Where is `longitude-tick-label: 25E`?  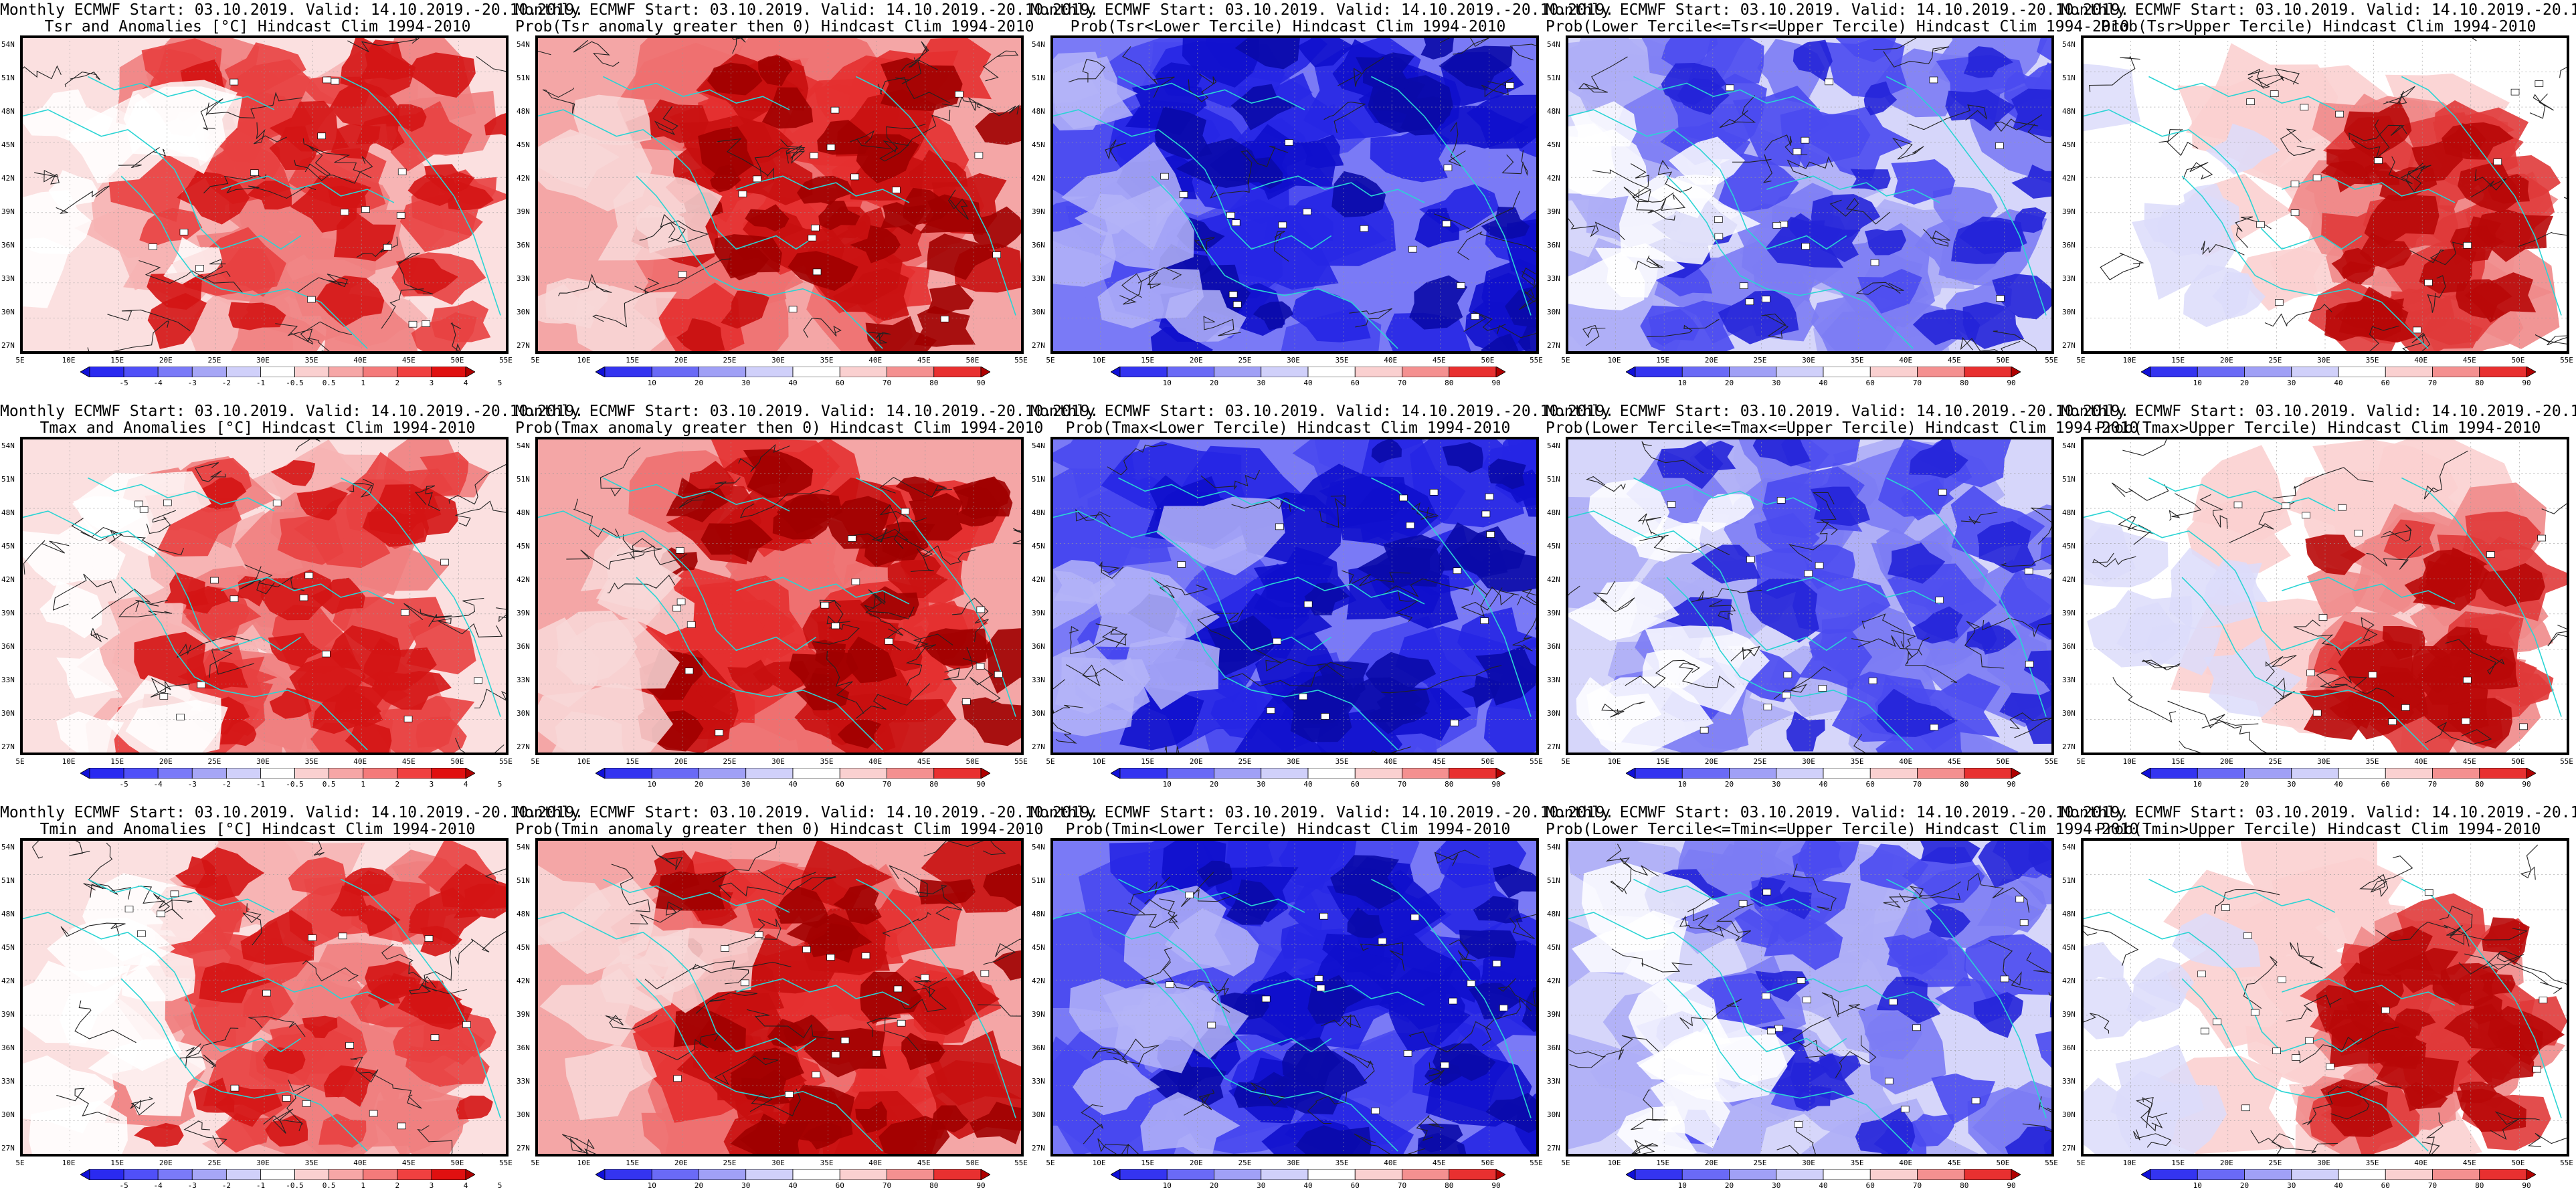 longitude-tick-label: 25E is located at coordinates (1760, 360).